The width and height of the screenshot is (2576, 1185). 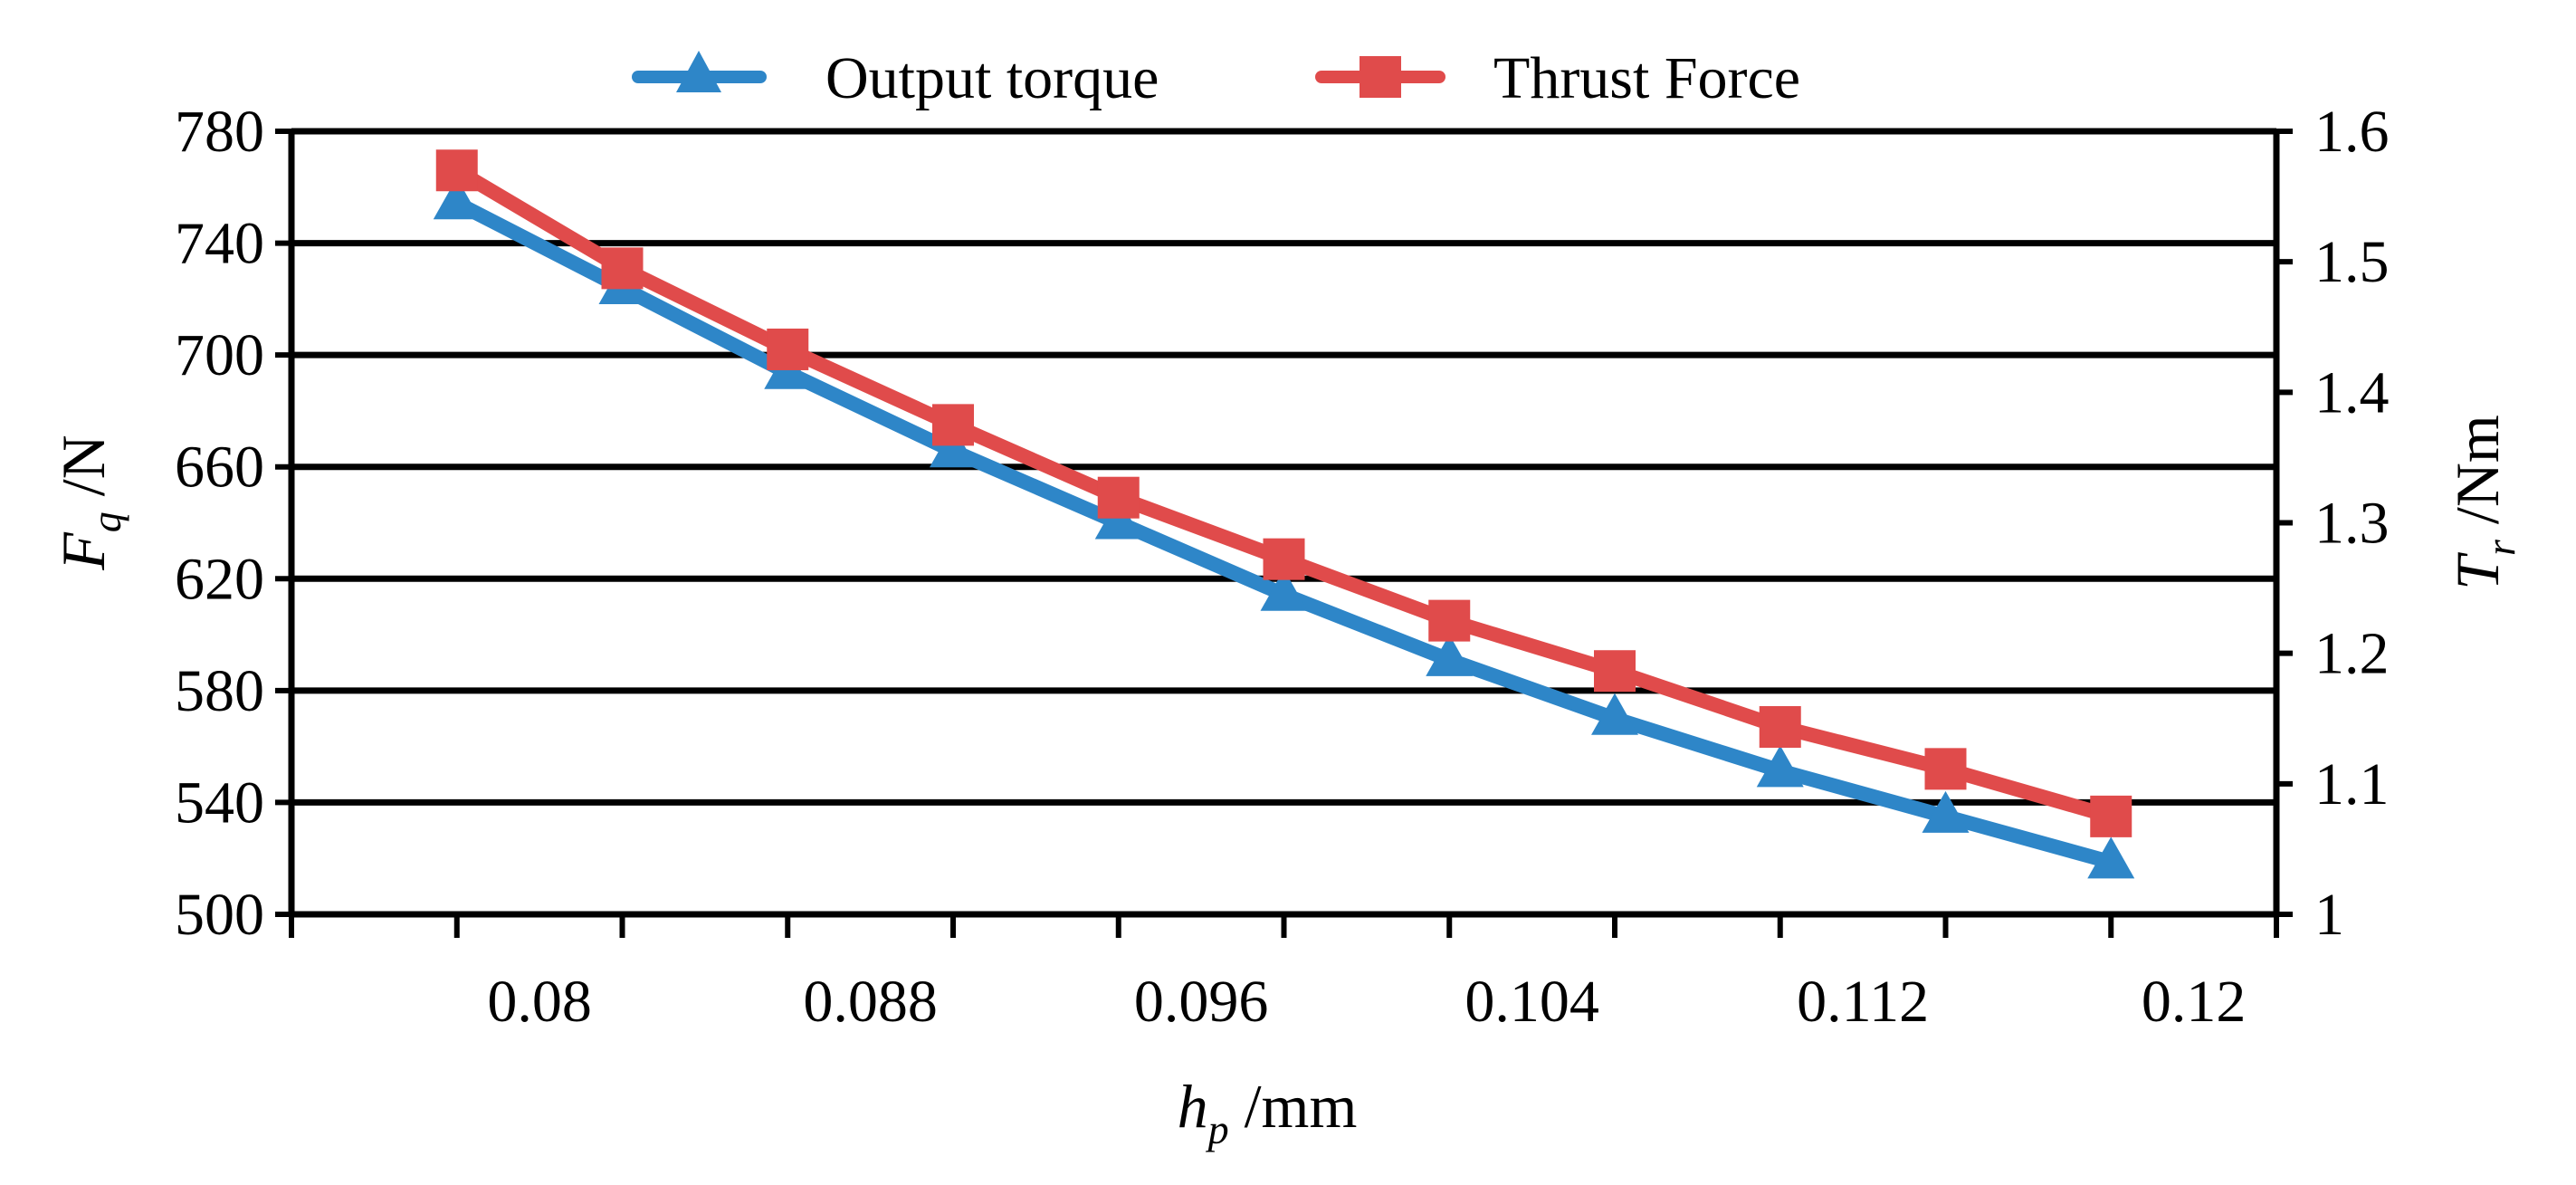 I want to click on y-right-tick-label: 1.4, so click(x=2352, y=392).